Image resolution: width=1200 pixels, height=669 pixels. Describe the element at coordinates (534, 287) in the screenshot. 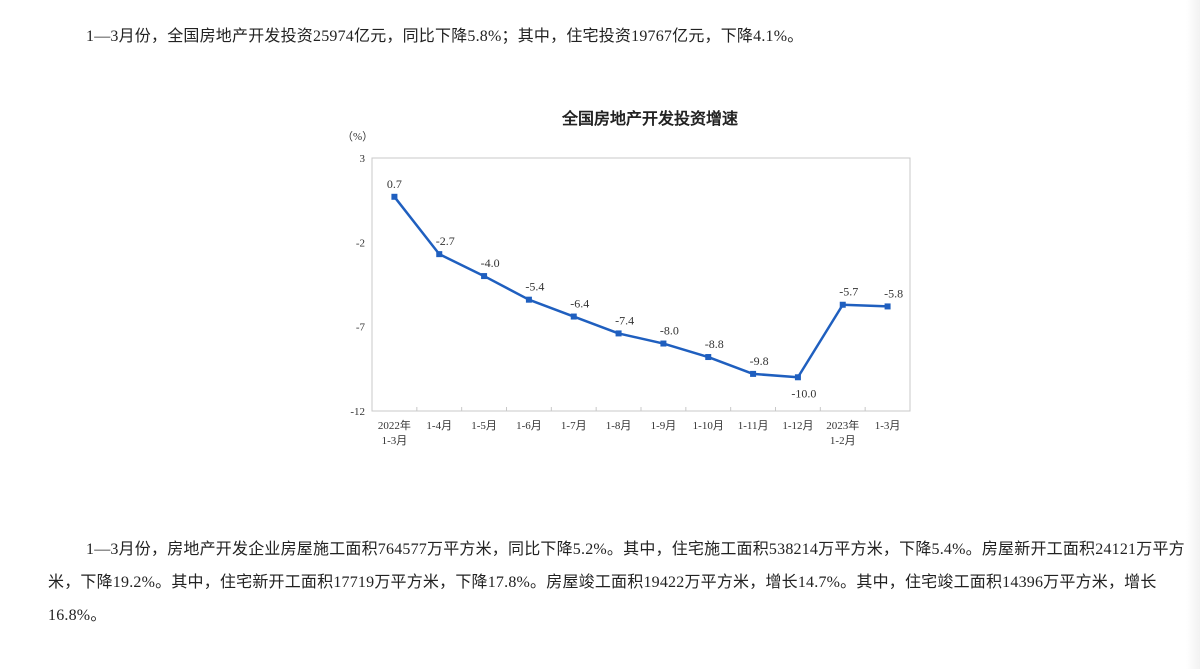

I see `data-label: -5.4` at that location.